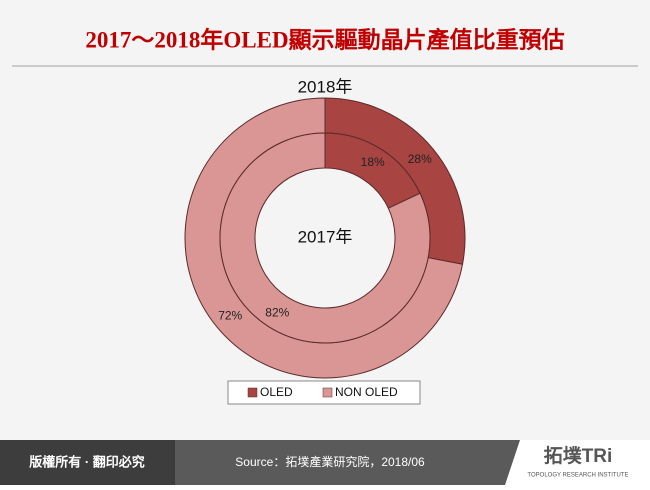 The image size is (650, 490). I want to click on value-label: 82%, so click(277, 312).